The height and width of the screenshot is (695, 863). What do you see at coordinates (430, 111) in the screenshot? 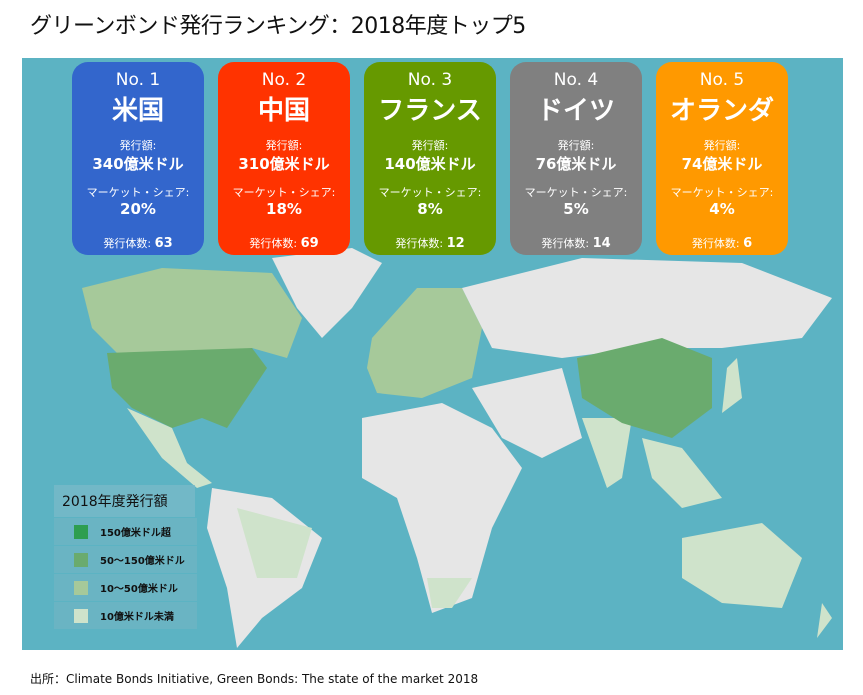
I see `country-name: フランス` at bounding box center [430, 111].